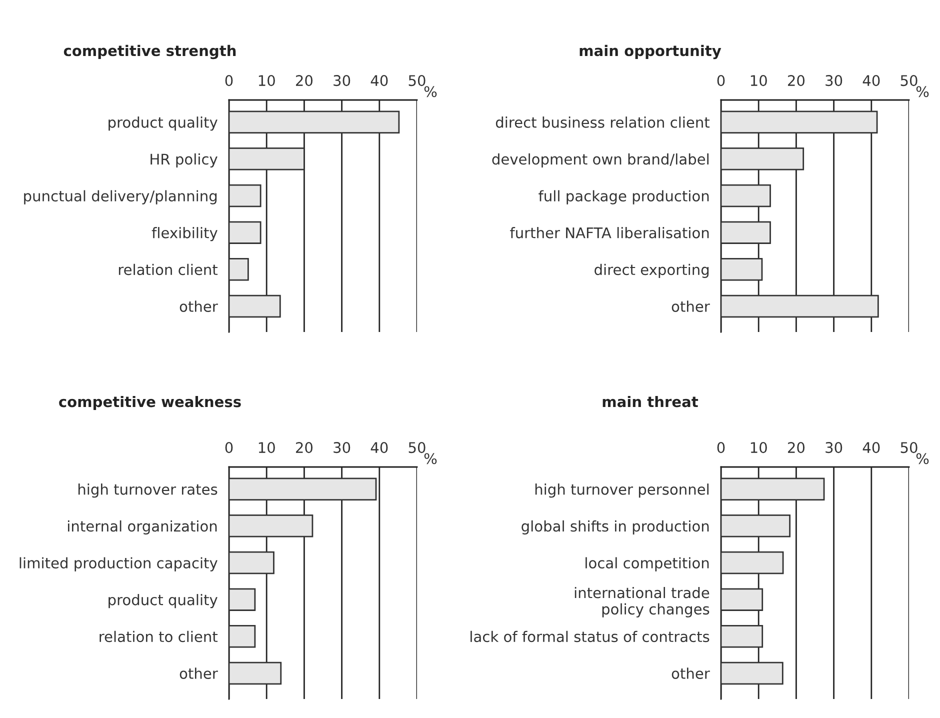 The image size is (940, 718). I want to click on y-tick-label: relation client, so click(168, 270).